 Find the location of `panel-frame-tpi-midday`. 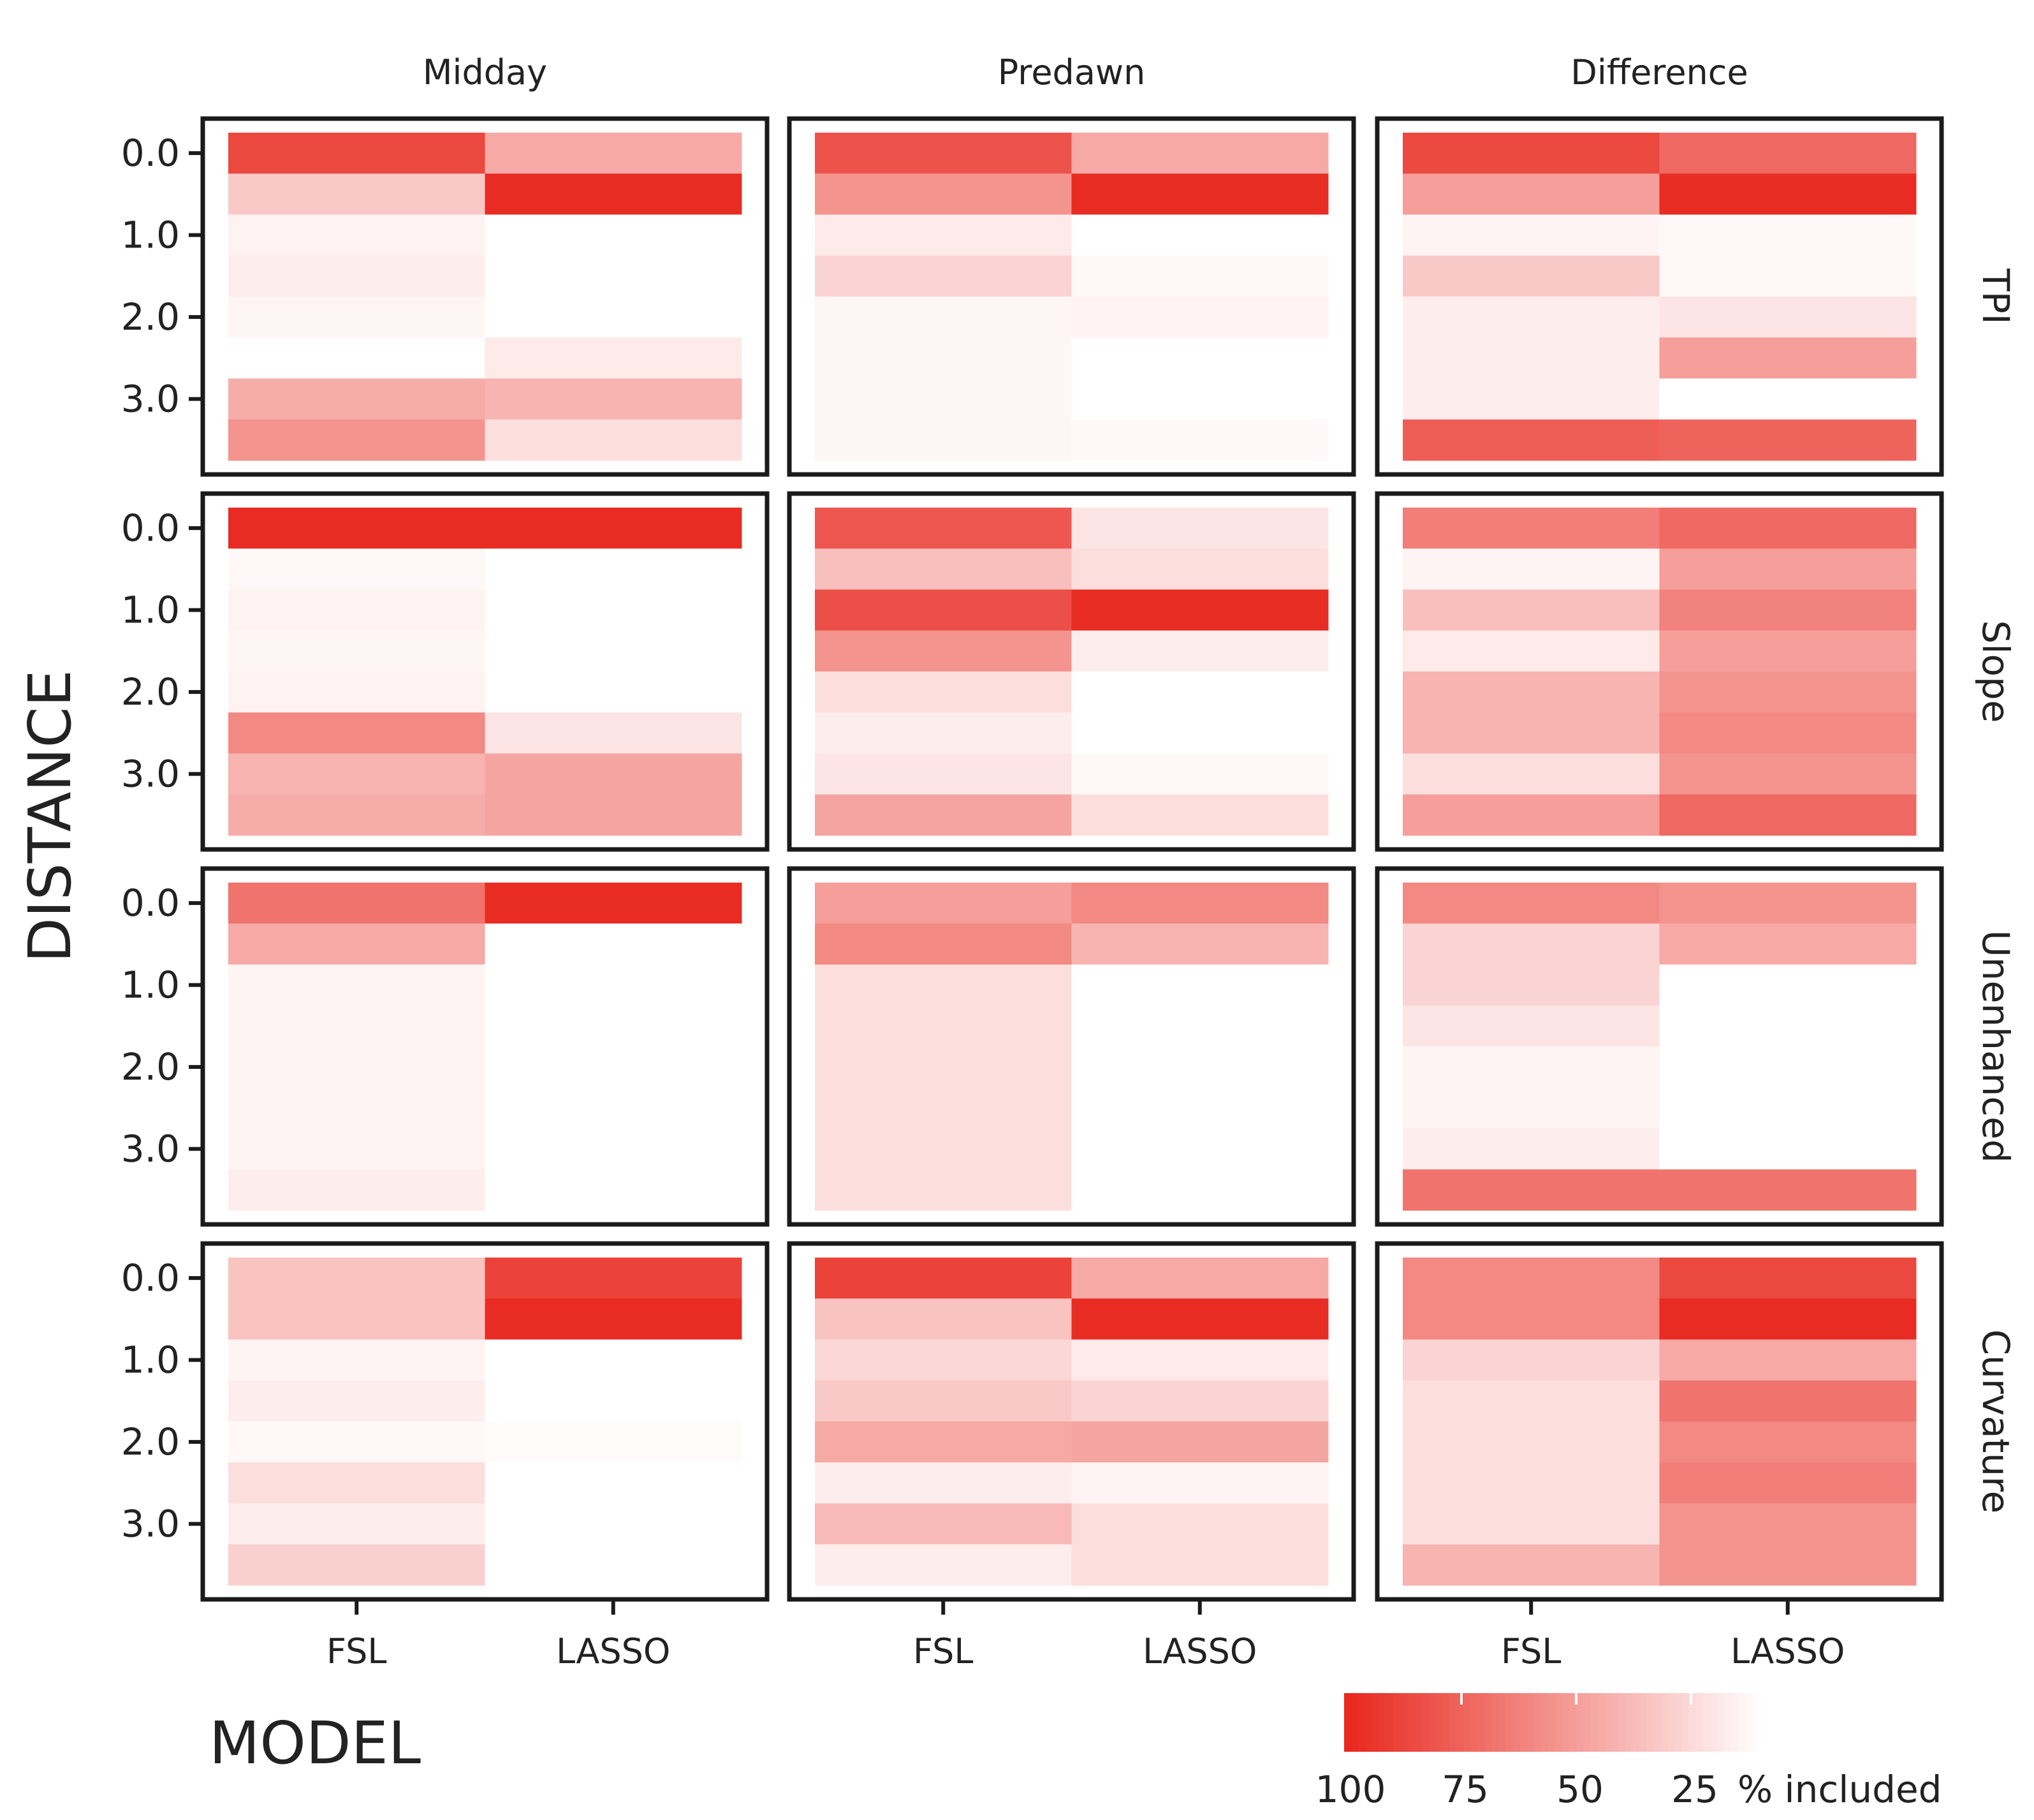

panel-frame-tpi-midday is located at coordinates (485, 296).